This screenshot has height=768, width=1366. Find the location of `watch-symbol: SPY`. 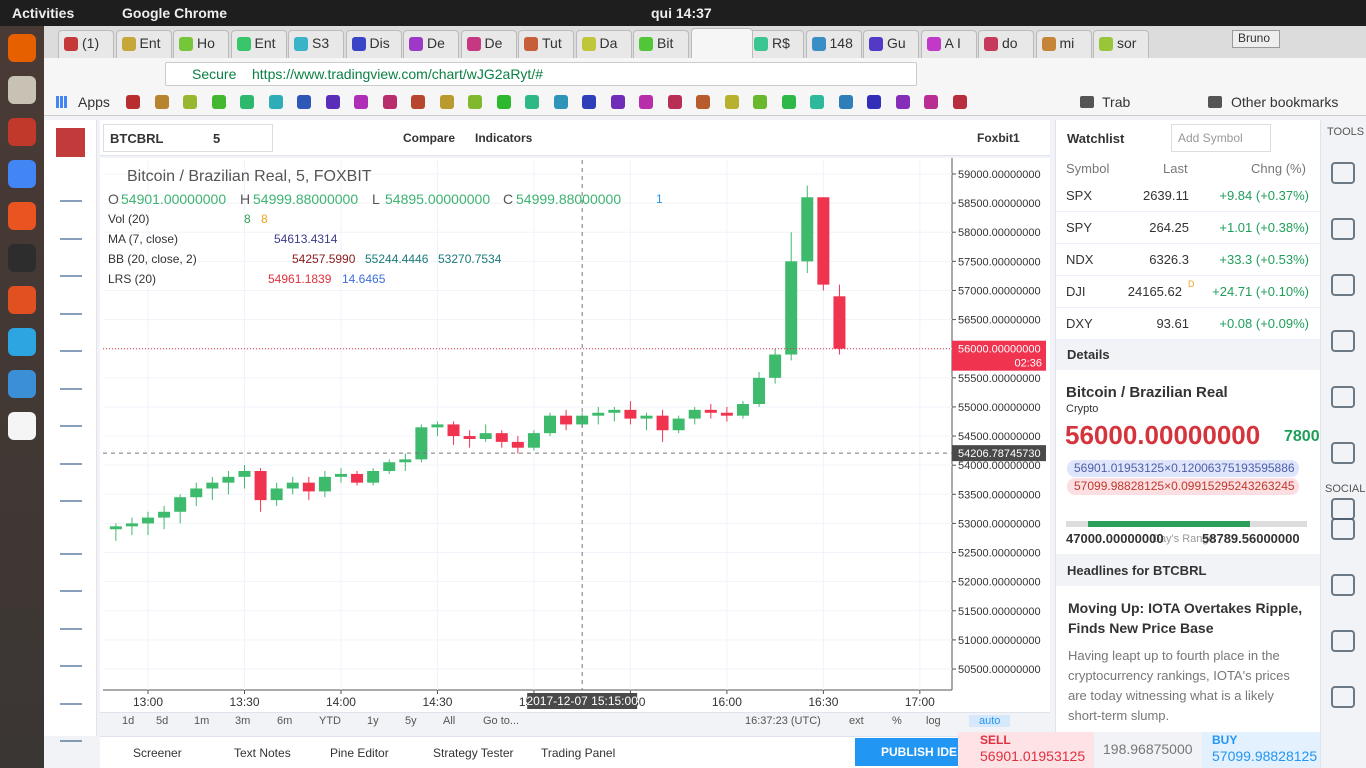

watch-symbol: SPY is located at coordinates (1079, 227).